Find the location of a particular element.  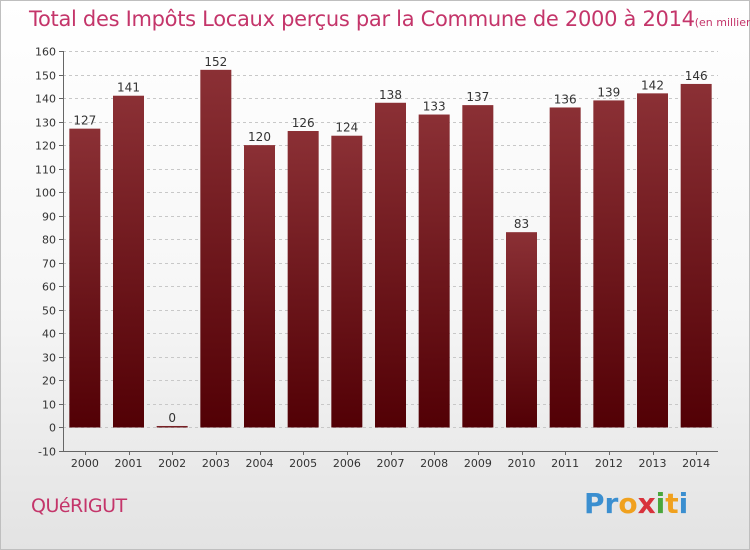

x-tick-label-2005: 2005 is located at coordinates (303, 463).